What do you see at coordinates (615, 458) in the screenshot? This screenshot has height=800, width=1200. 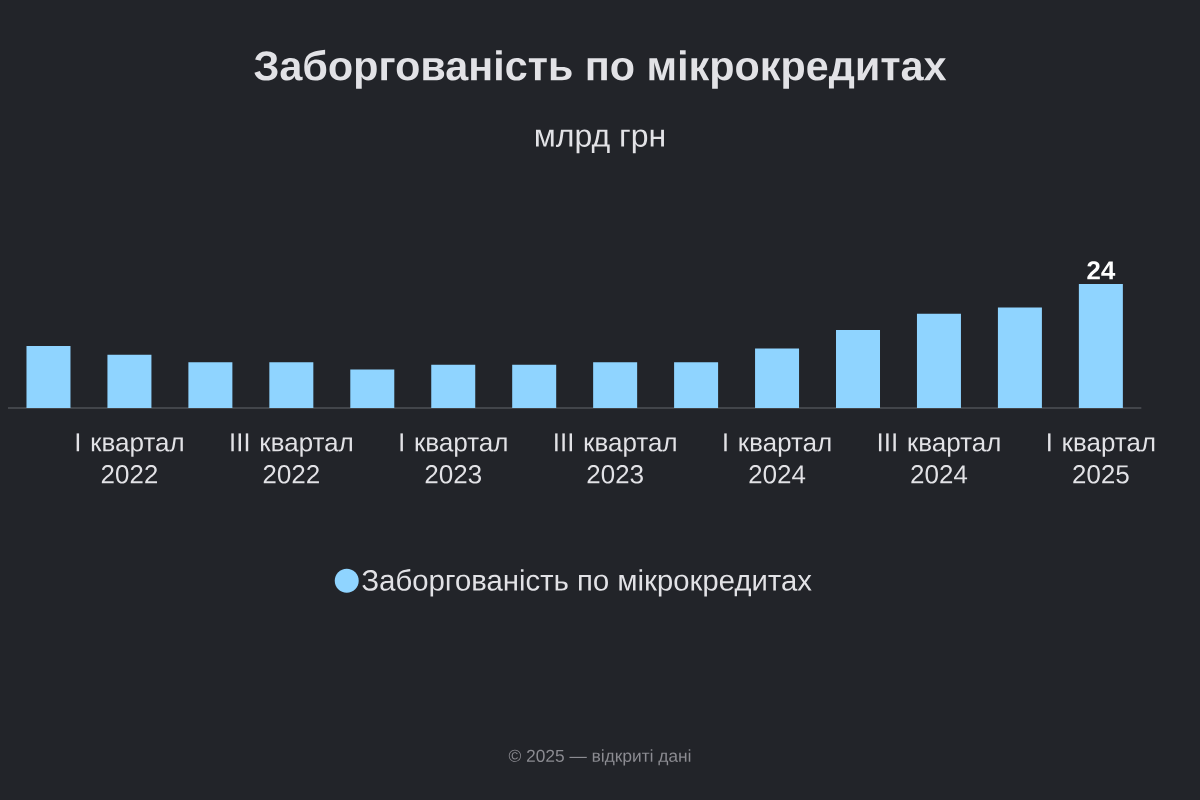 I see `x-tick-label: III квартал 2023` at bounding box center [615, 458].